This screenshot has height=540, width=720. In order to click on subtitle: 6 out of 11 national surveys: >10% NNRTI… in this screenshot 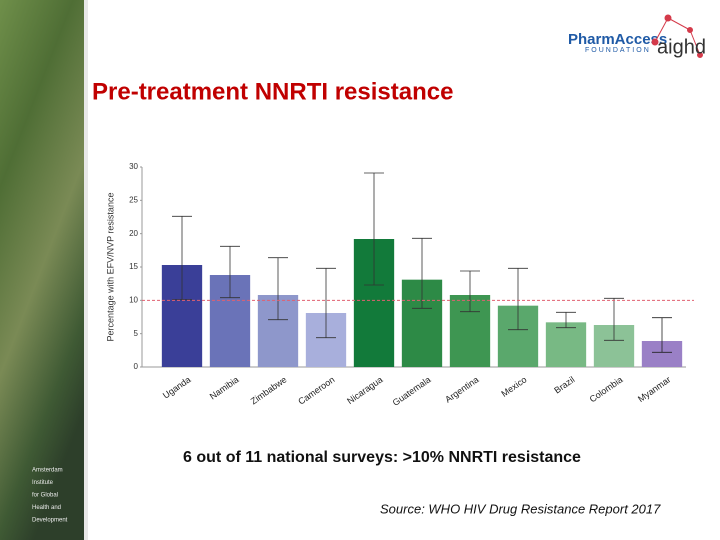, I will do `click(382, 457)`.